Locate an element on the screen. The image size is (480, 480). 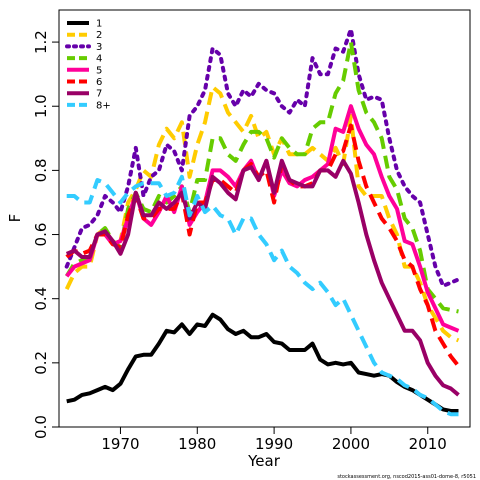
legend-label-5: 5 is located at coordinates (99, 70).